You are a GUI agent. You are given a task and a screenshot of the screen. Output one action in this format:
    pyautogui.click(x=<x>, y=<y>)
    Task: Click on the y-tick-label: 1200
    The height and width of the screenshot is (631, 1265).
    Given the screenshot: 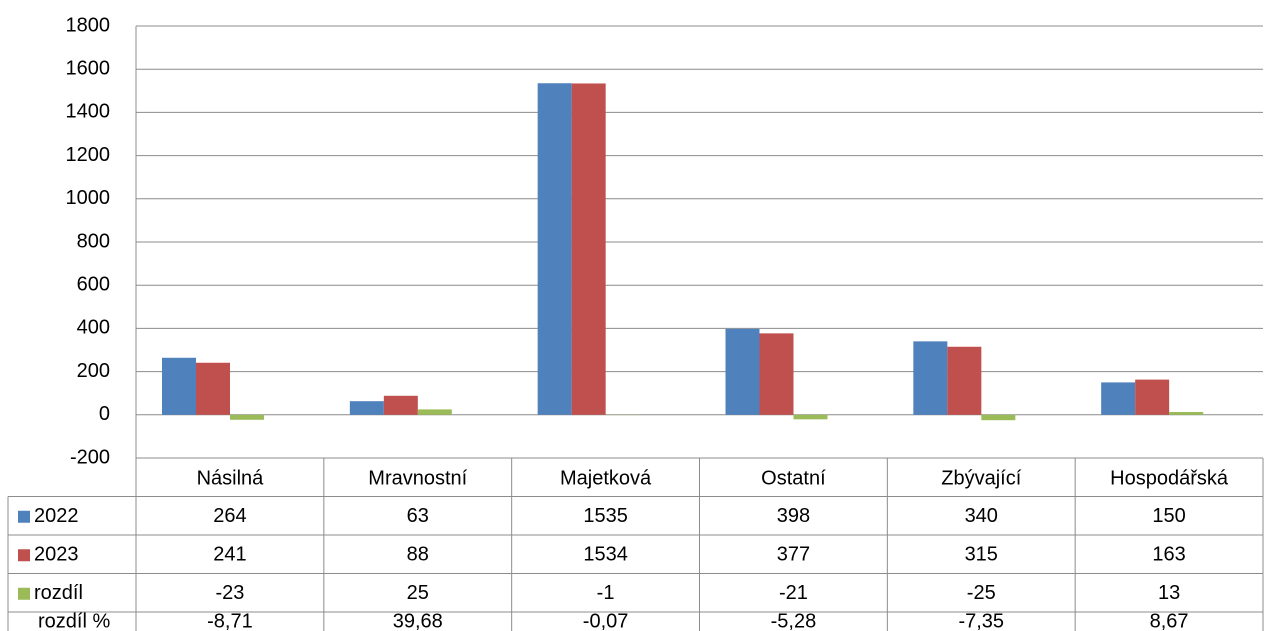 What is the action you would take?
    pyautogui.click(x=88, y=155)
    